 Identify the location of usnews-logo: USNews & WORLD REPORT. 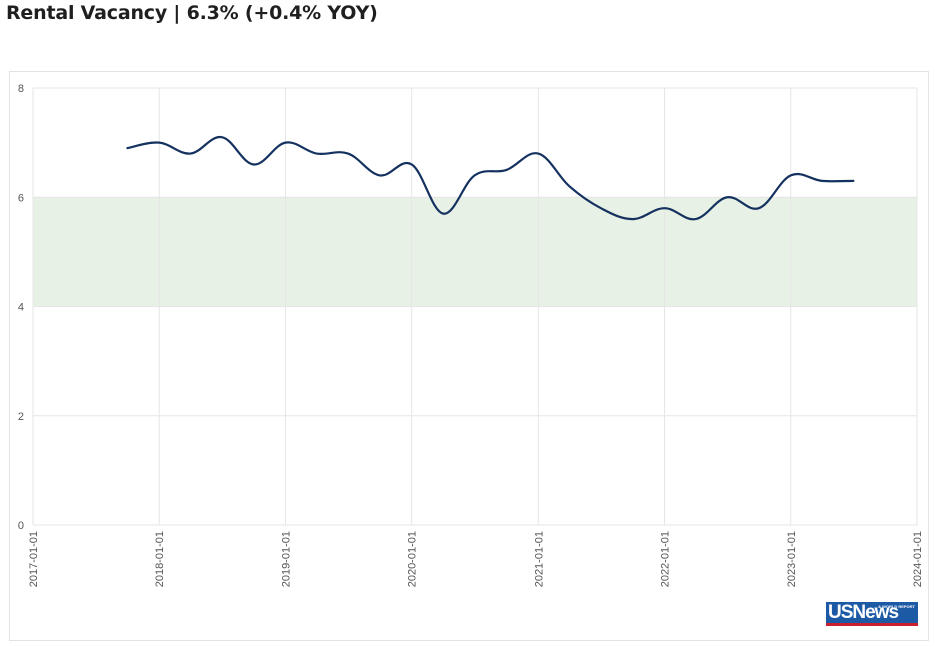
(872, 614).